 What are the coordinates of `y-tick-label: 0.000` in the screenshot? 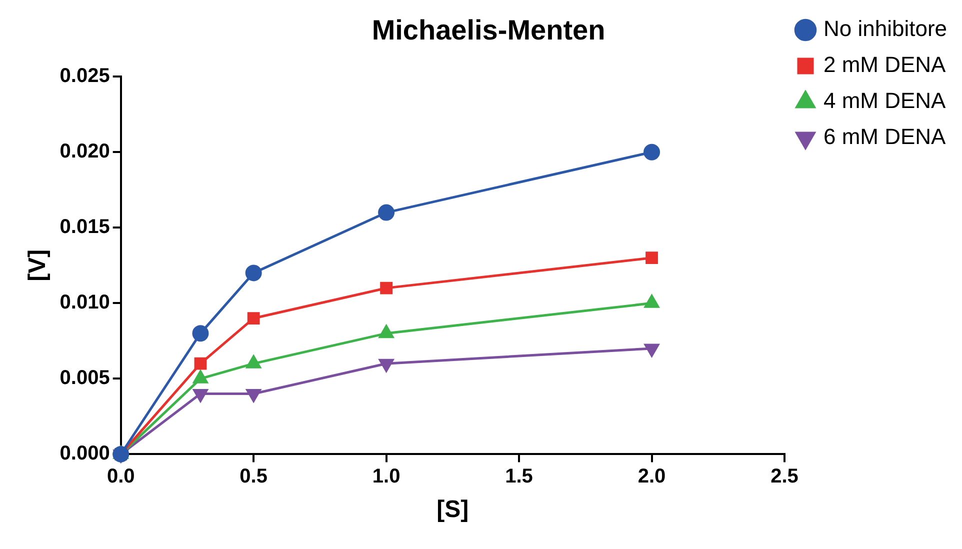 It's located at (85, 453).